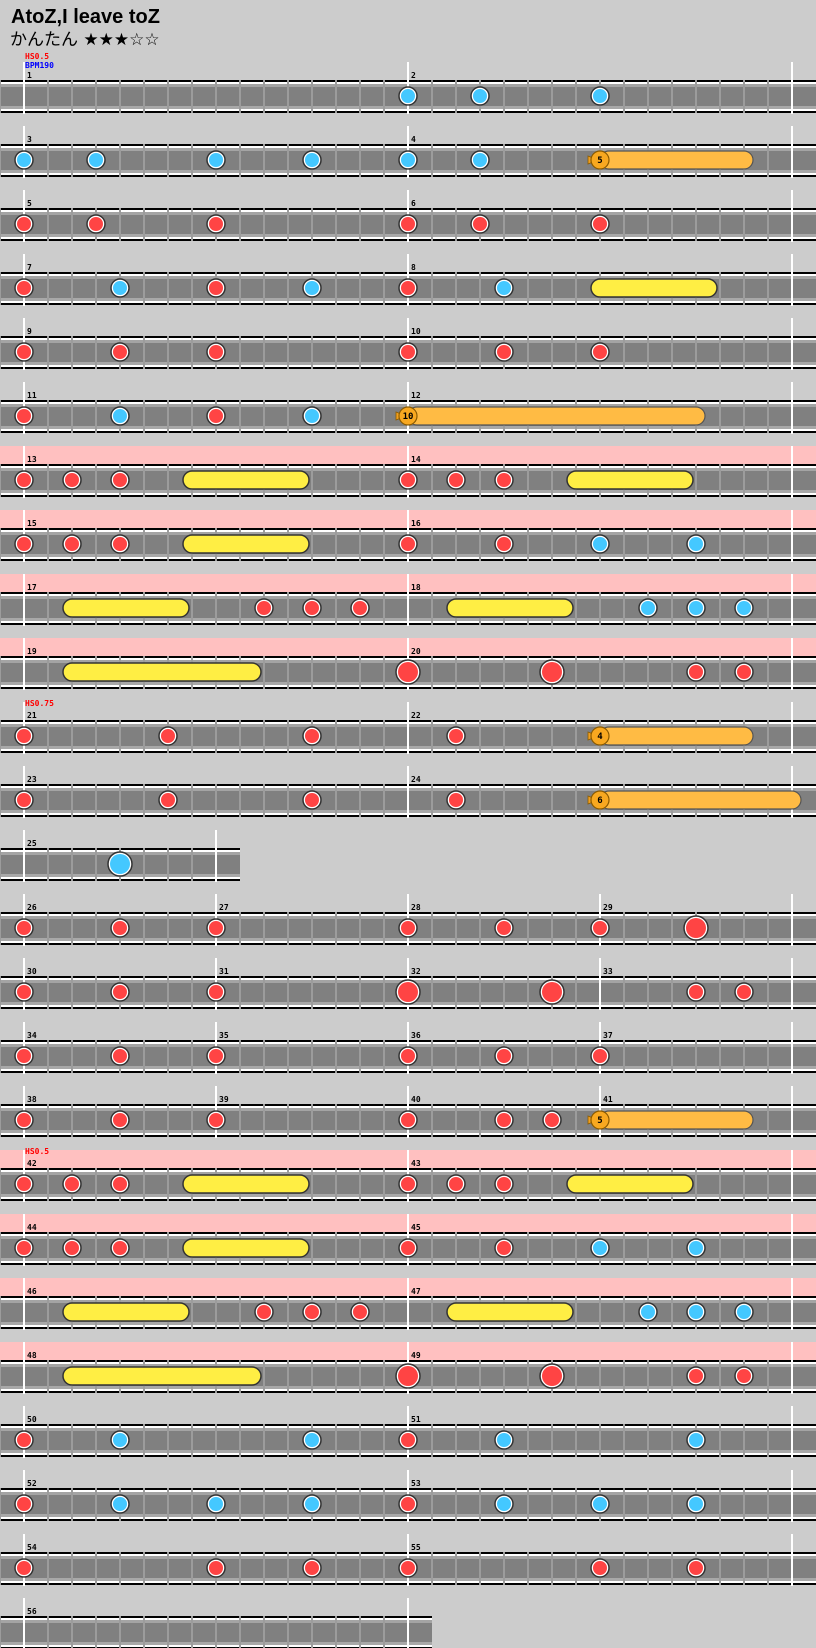 The image size is (816, 1648). What do you see at coordinates (408, 984) in the screenshot?
I see `score-row: 30 31 32 33` at bounding box center [408, 984].